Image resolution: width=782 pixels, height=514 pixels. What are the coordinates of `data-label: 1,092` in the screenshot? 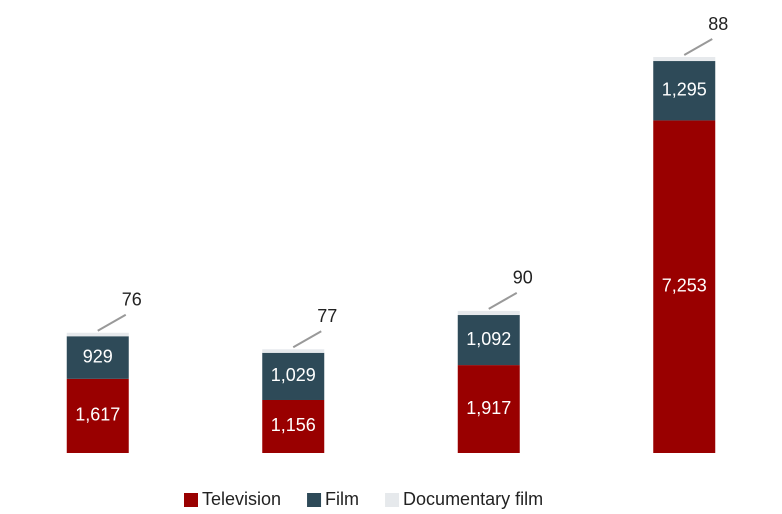 It's located at (488, 339).